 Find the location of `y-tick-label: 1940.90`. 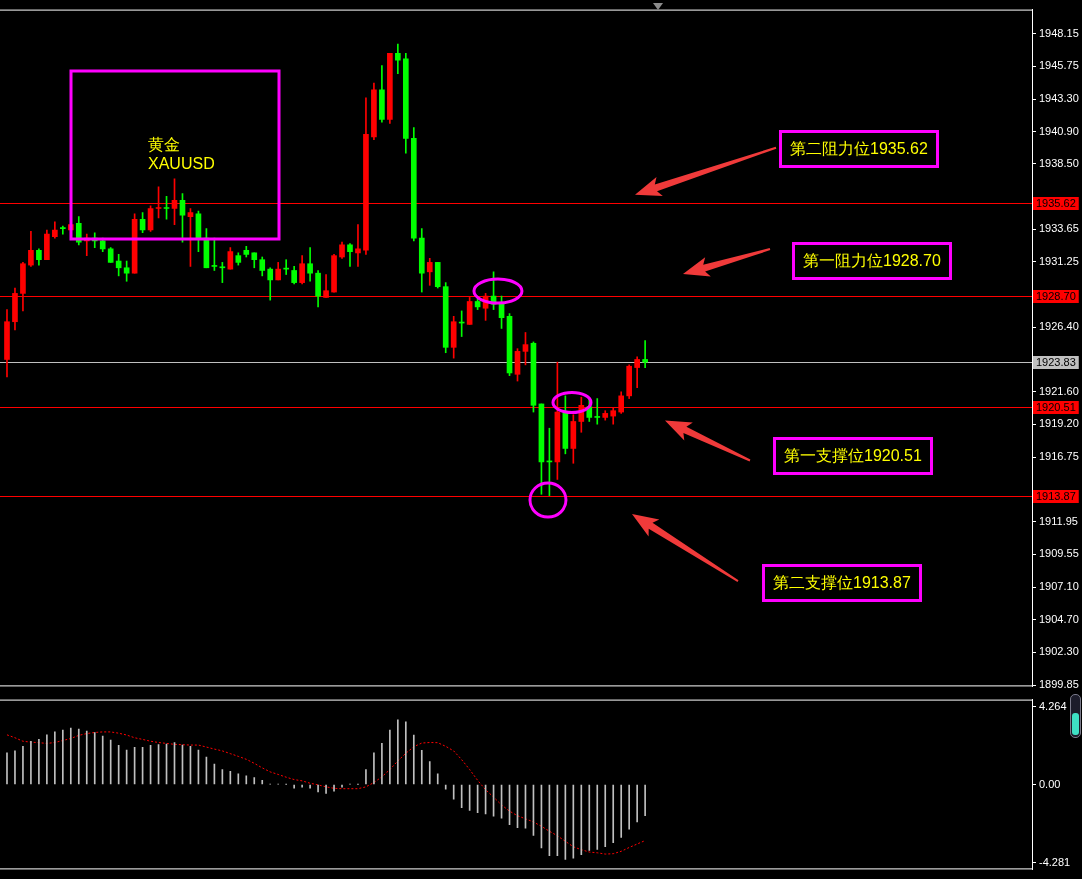

y-tick-label: 1940.90 is located at coordinates (1059, 130).